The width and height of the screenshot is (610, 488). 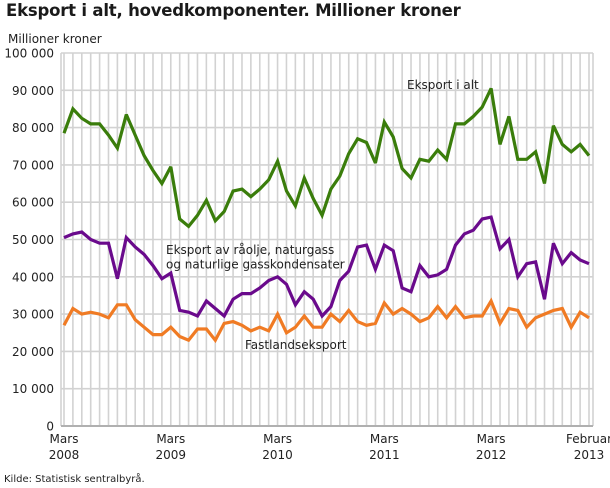 What do you see at coordinates (33, 240) in the screenshot?
I see `y-tick-label: 50 000` at bounding box center [33, 240].